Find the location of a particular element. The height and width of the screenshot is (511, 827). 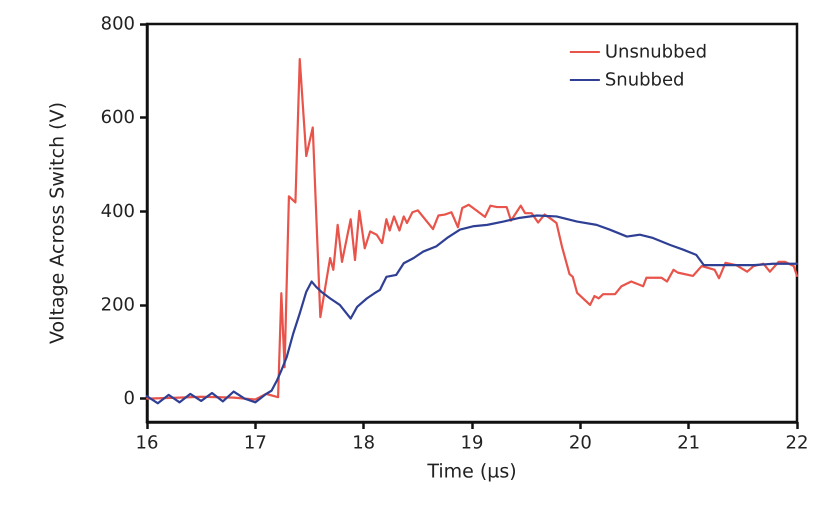

x-tick-label: 20 is located at coordinates (580, 443).